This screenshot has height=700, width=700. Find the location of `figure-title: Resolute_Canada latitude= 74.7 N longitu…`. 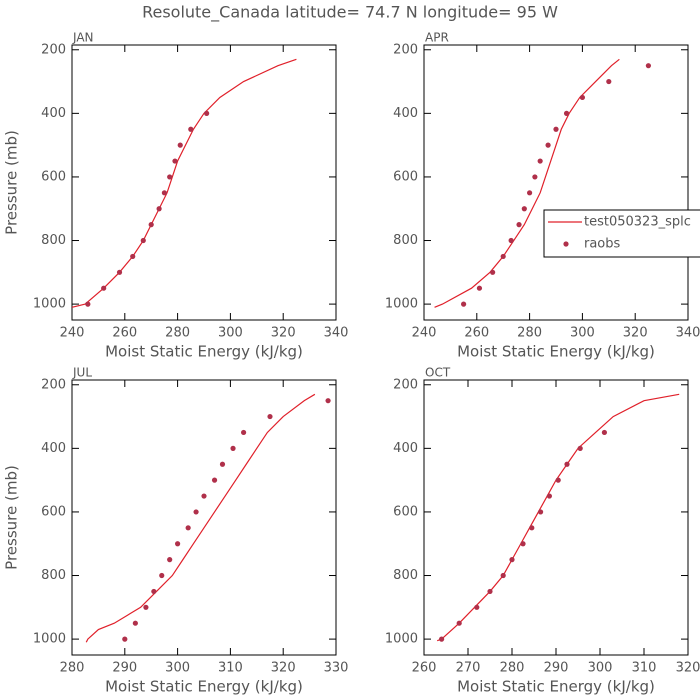

figure-title: Resolute_Canada latitude= 74.7 N longitu… is located at coordinates (350, 13).